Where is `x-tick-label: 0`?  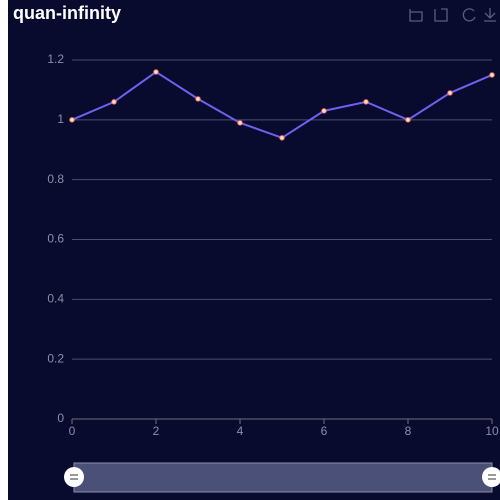 x-tick-label: 0 is located at coordinates (72, 431).